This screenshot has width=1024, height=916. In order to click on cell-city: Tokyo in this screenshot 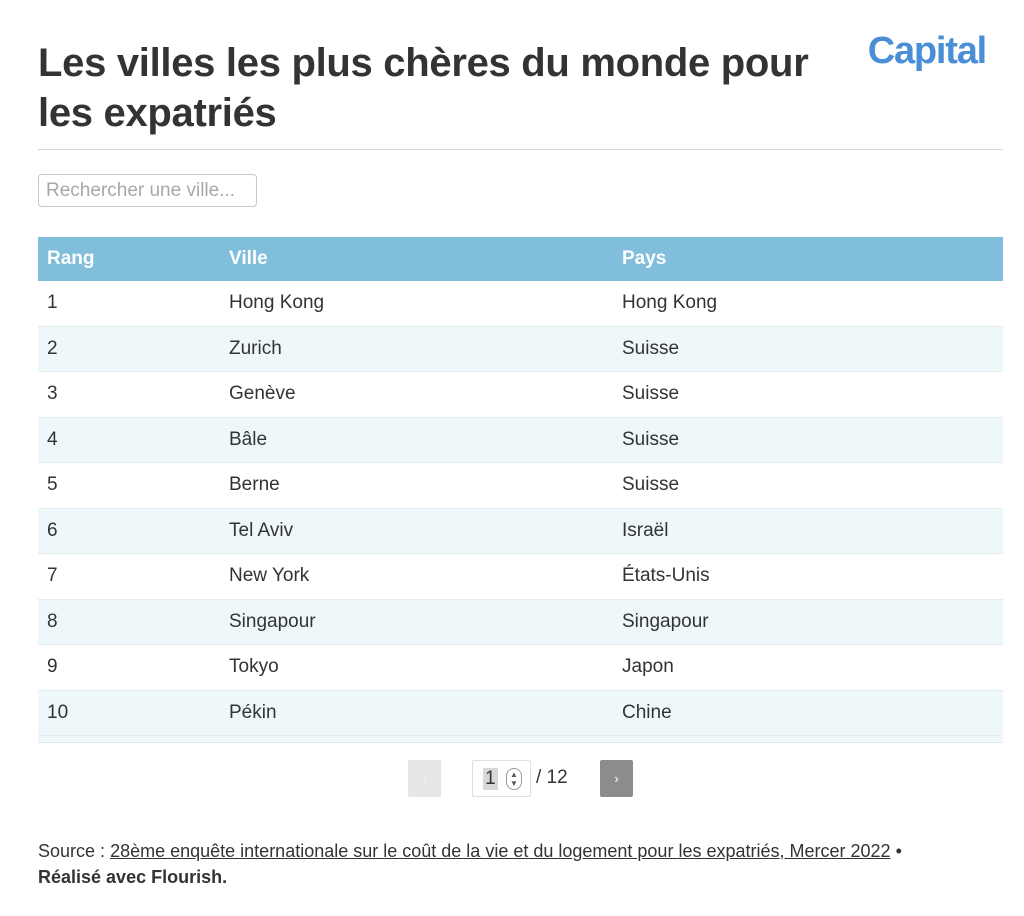, I will do `click(254, 667)`.